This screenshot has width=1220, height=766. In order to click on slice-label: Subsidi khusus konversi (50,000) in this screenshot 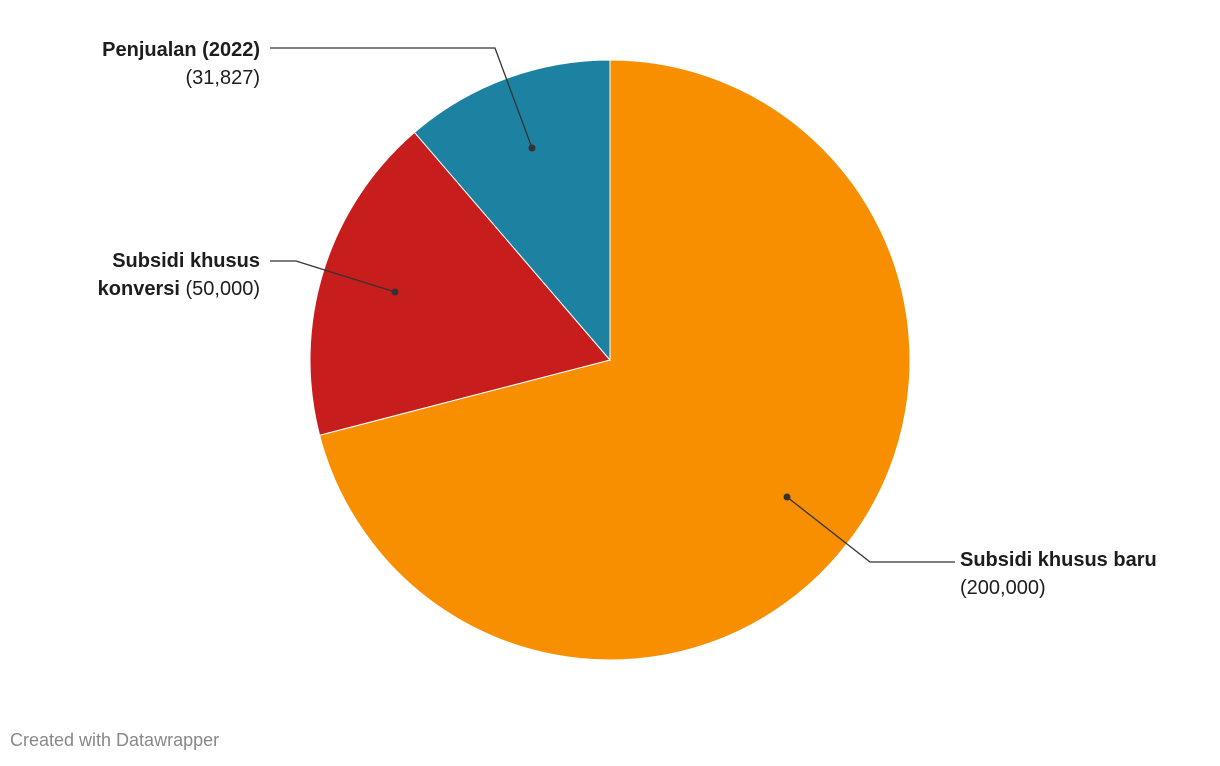, I will do `click(165, 275)`.